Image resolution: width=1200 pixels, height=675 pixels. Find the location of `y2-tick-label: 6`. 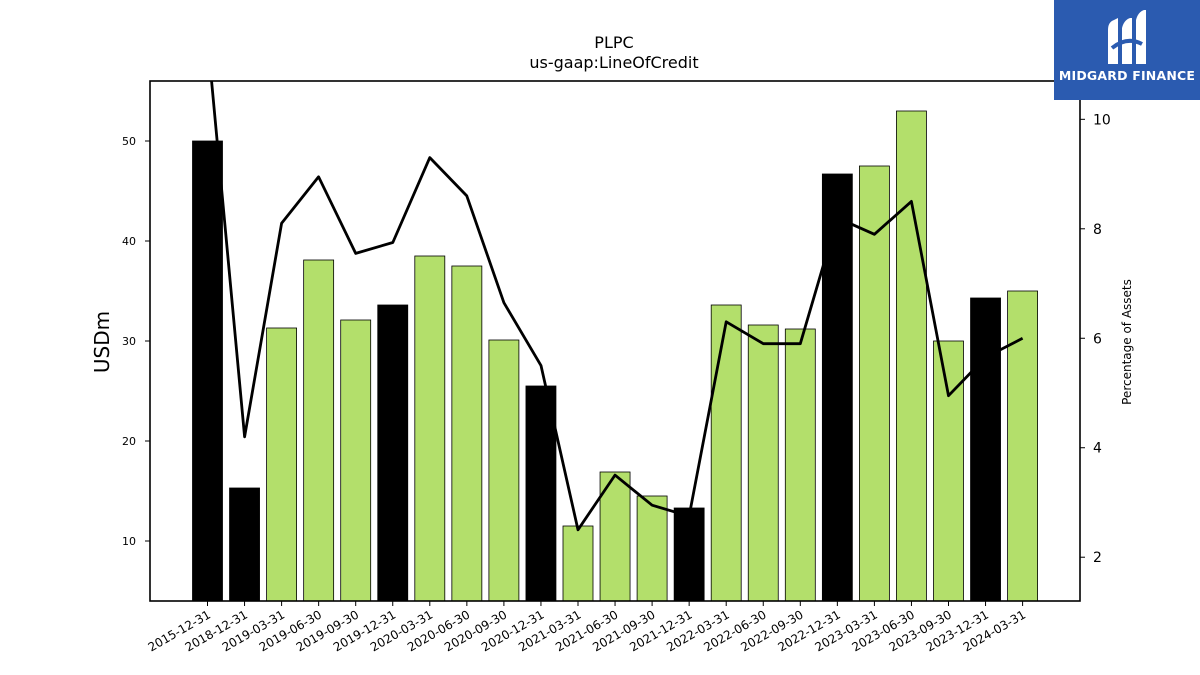

y2-tick-label: 6 is located at coordinates (1097, 339).